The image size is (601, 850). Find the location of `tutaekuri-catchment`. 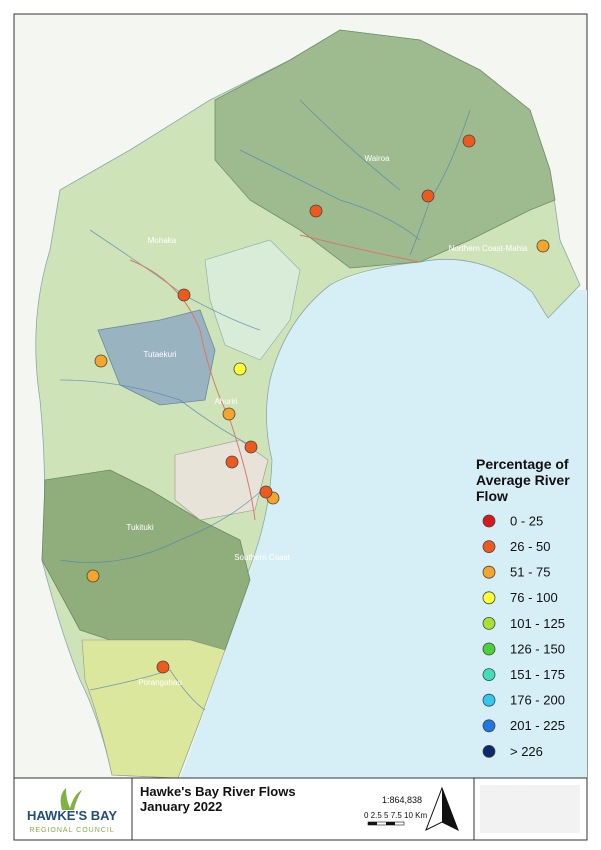

tutaekuri-catchment is located at coordinates (156, 357).